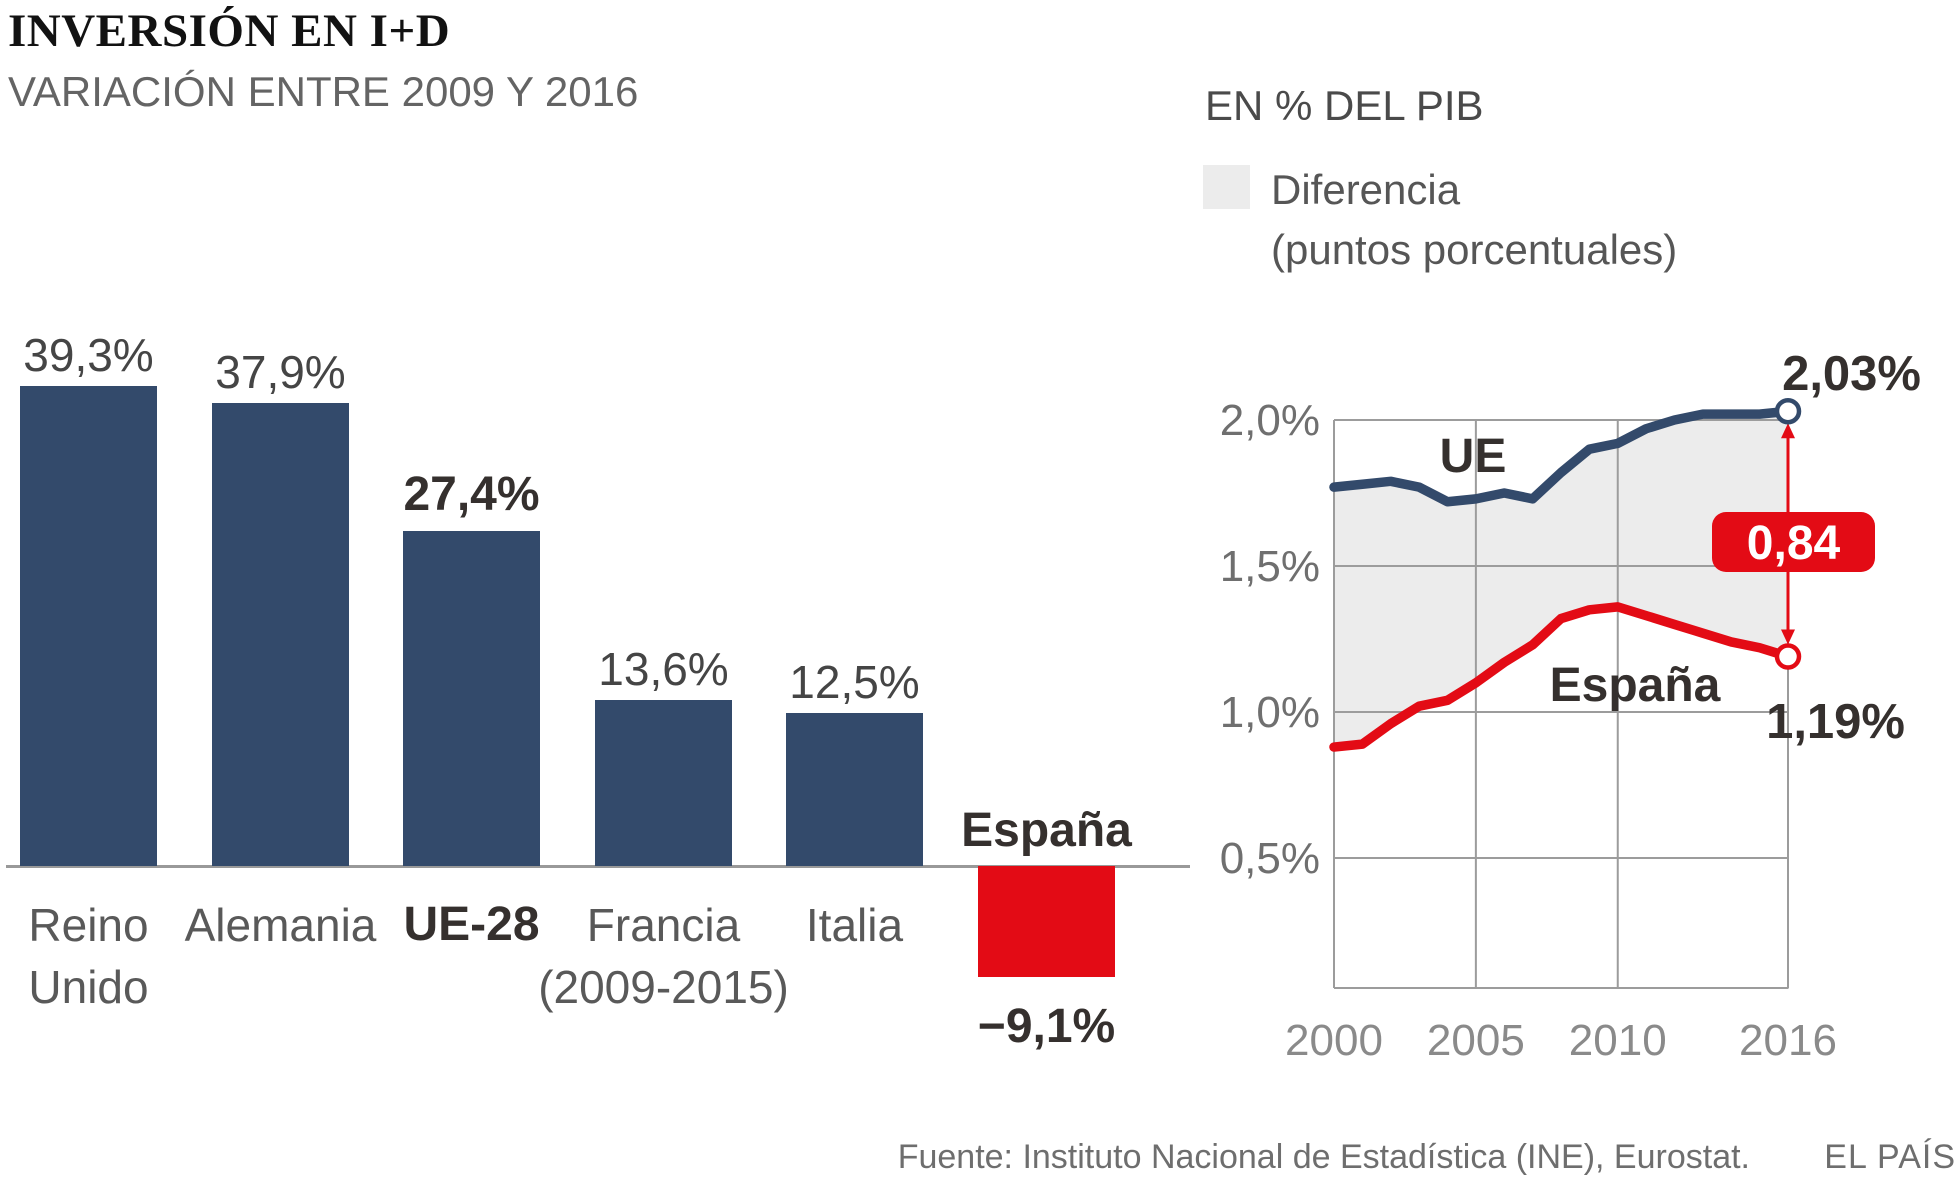 The height and width of the screenshot is (1194, 1960). Describe the element at coordinates (1474, 249) in the screenshot. I see `legend-label-line2: (puntos porcentuales)` at that location.